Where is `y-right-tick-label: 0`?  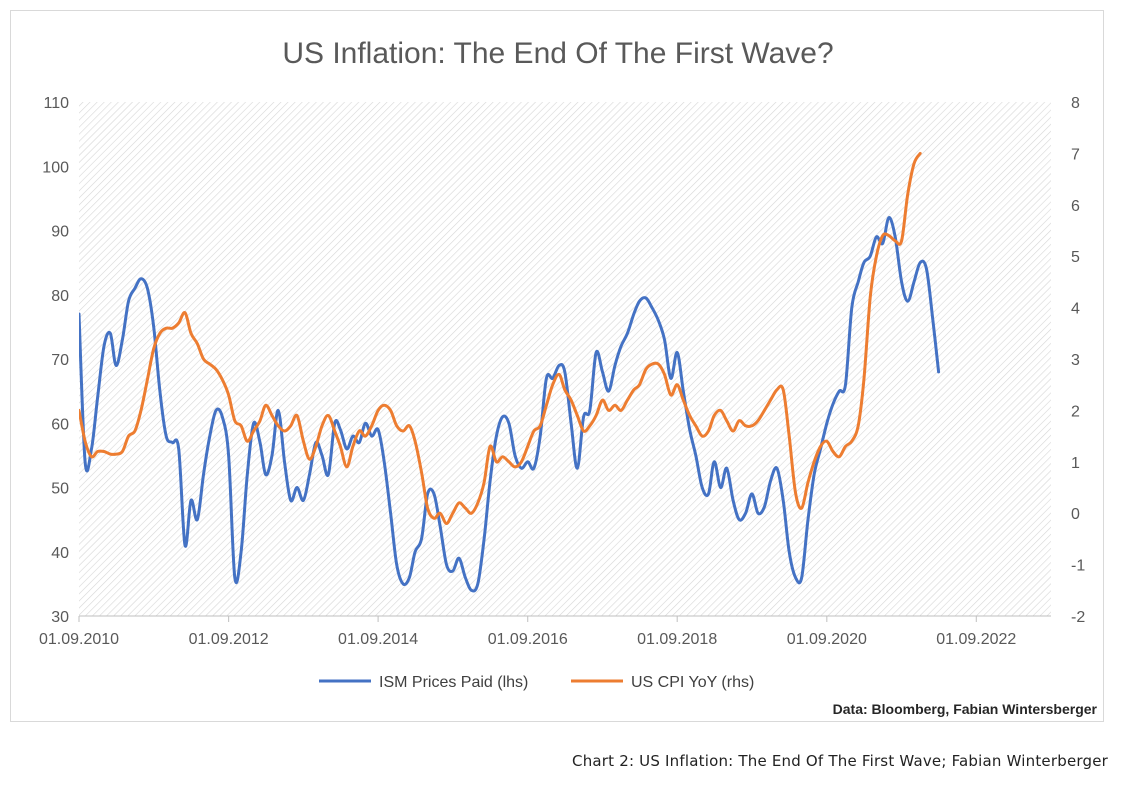 y-right-tick-label: 0 is located at coordinates (1075, 514).